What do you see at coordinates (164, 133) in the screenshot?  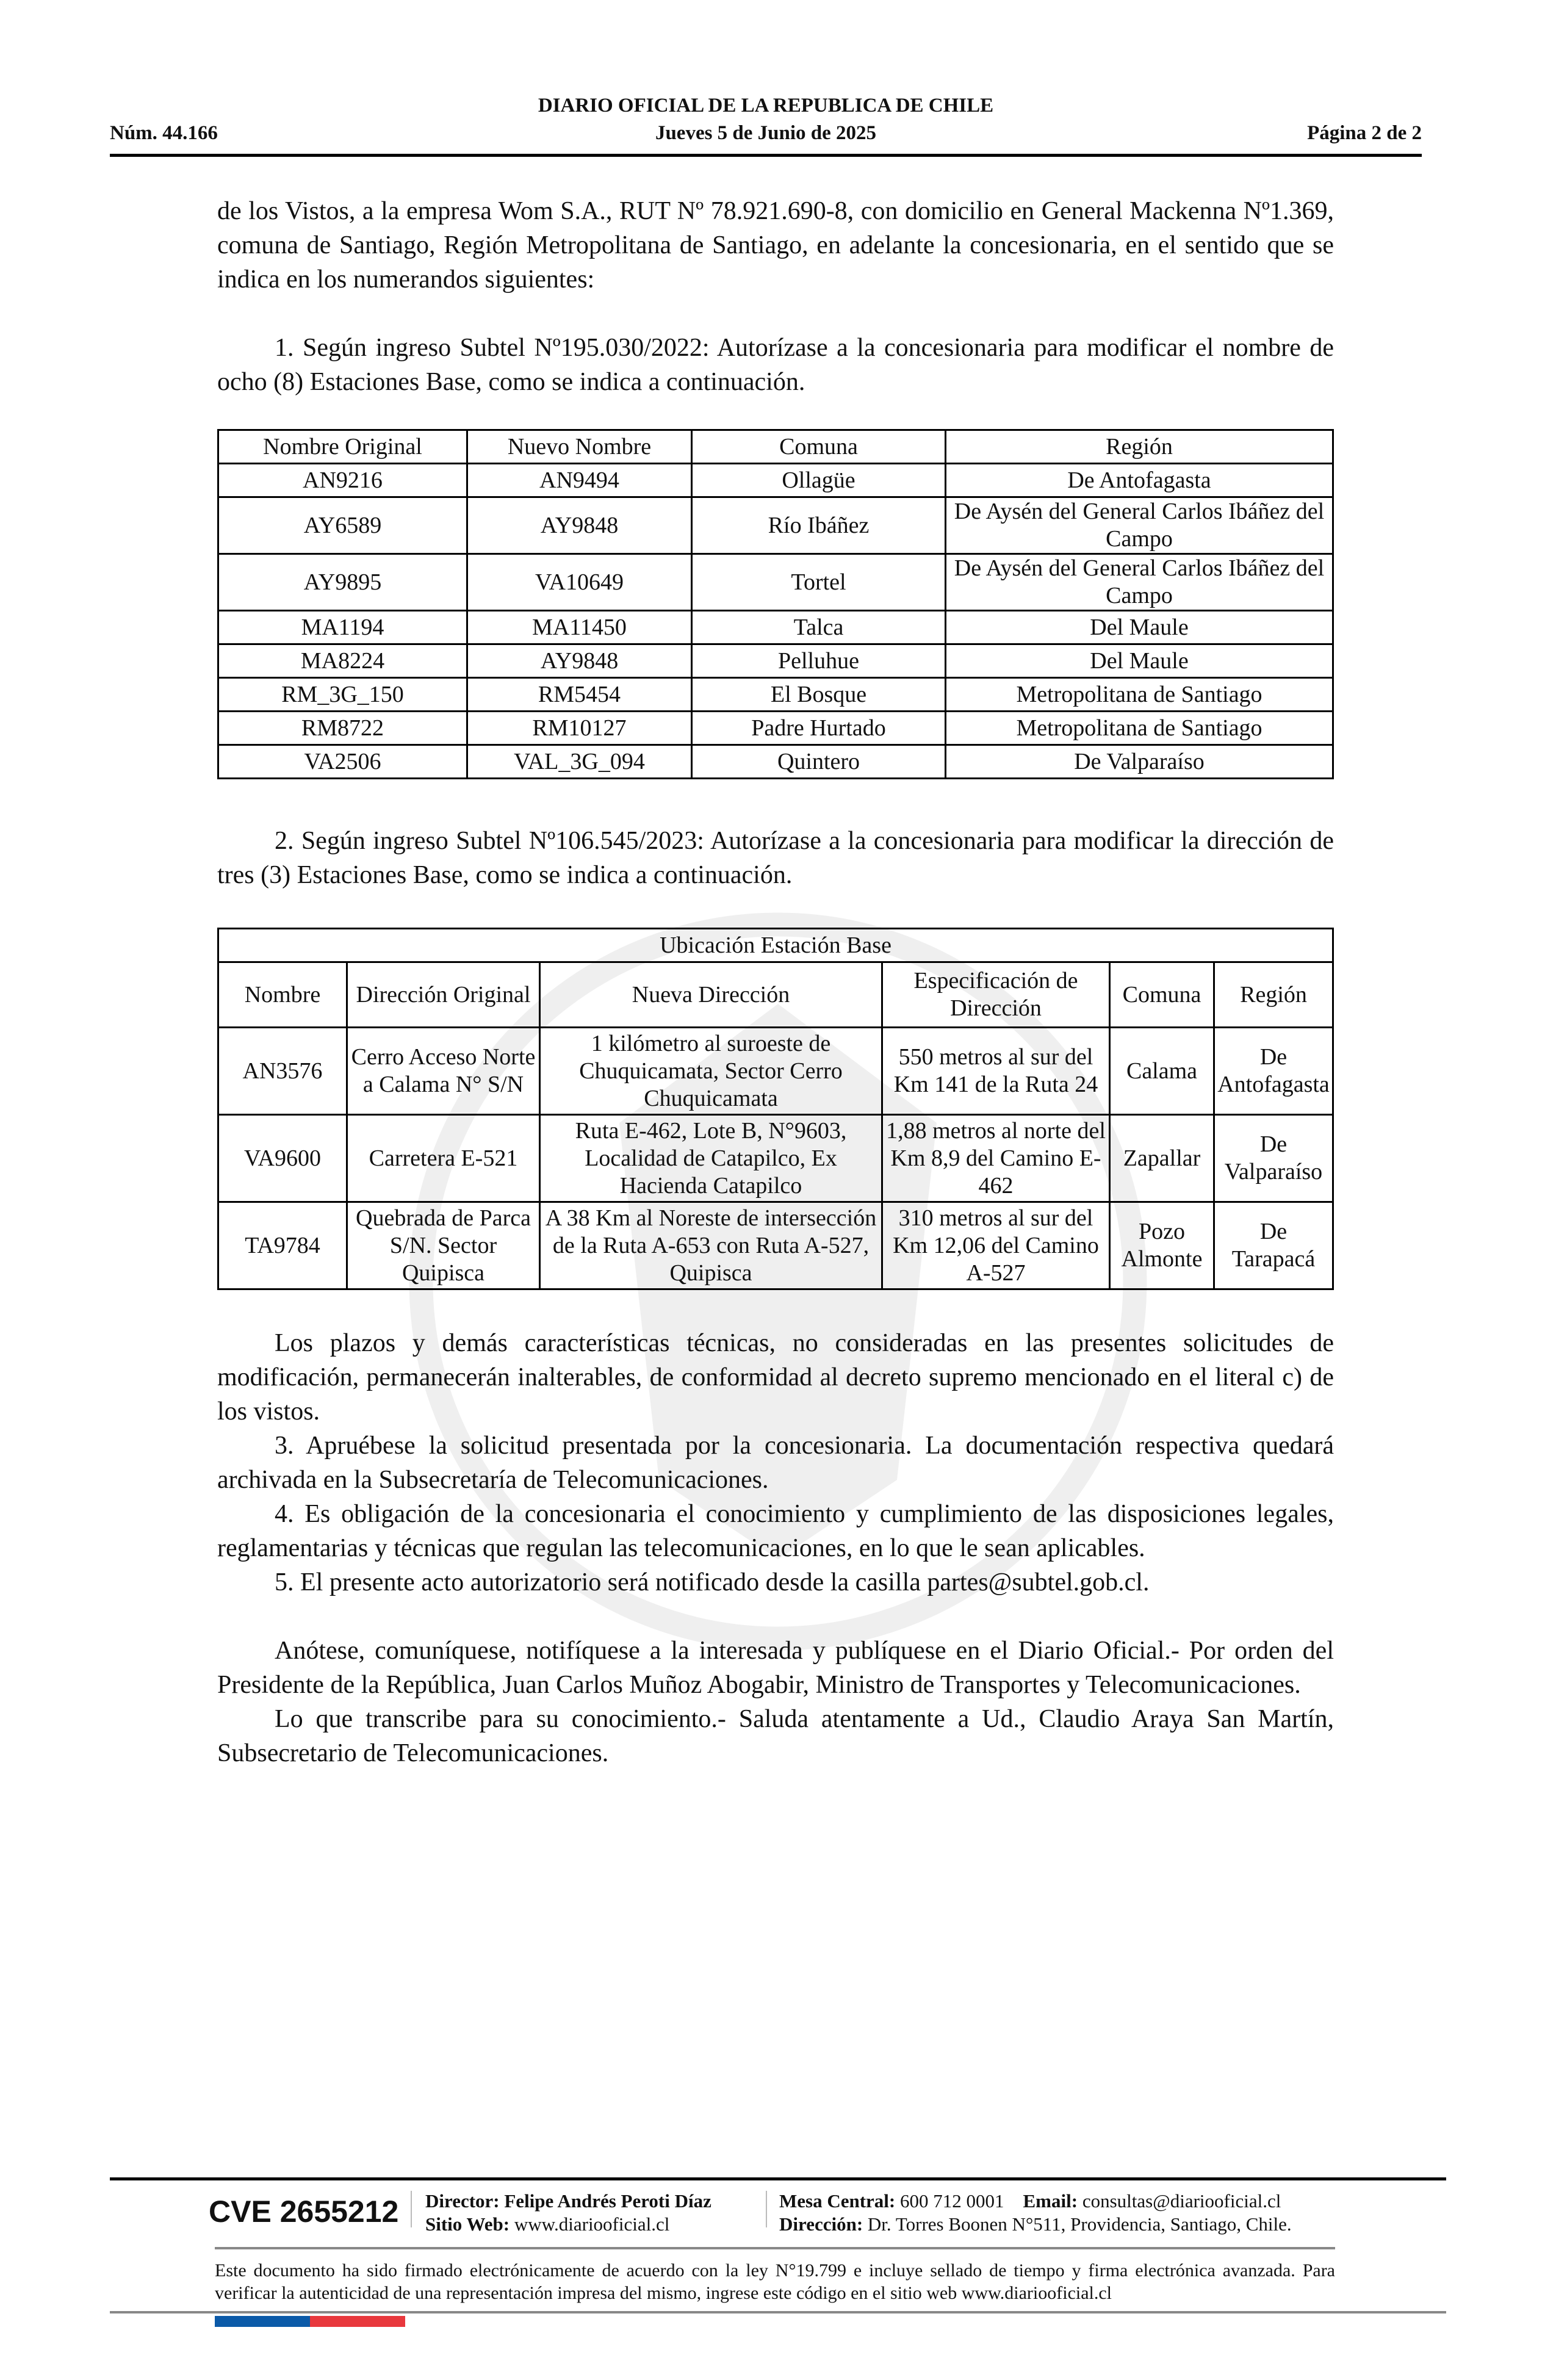 I see `issue-number: Núm. 44.166` at bounding box center [164, 133].